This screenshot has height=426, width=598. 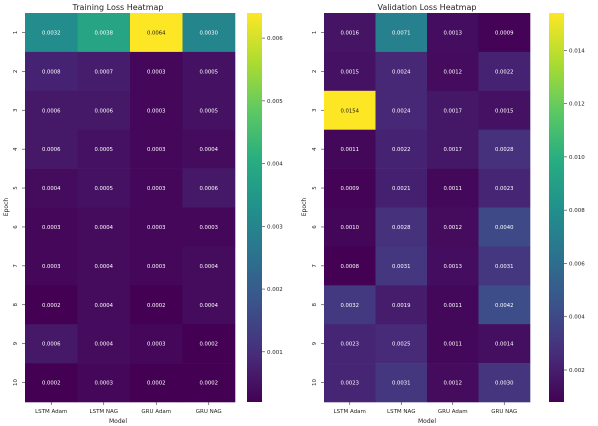 What do you see at coordinates (504, 384) in the screenshot?
I see `heatmap-cell-label: 0.0030` at bounding box center [504, 384].